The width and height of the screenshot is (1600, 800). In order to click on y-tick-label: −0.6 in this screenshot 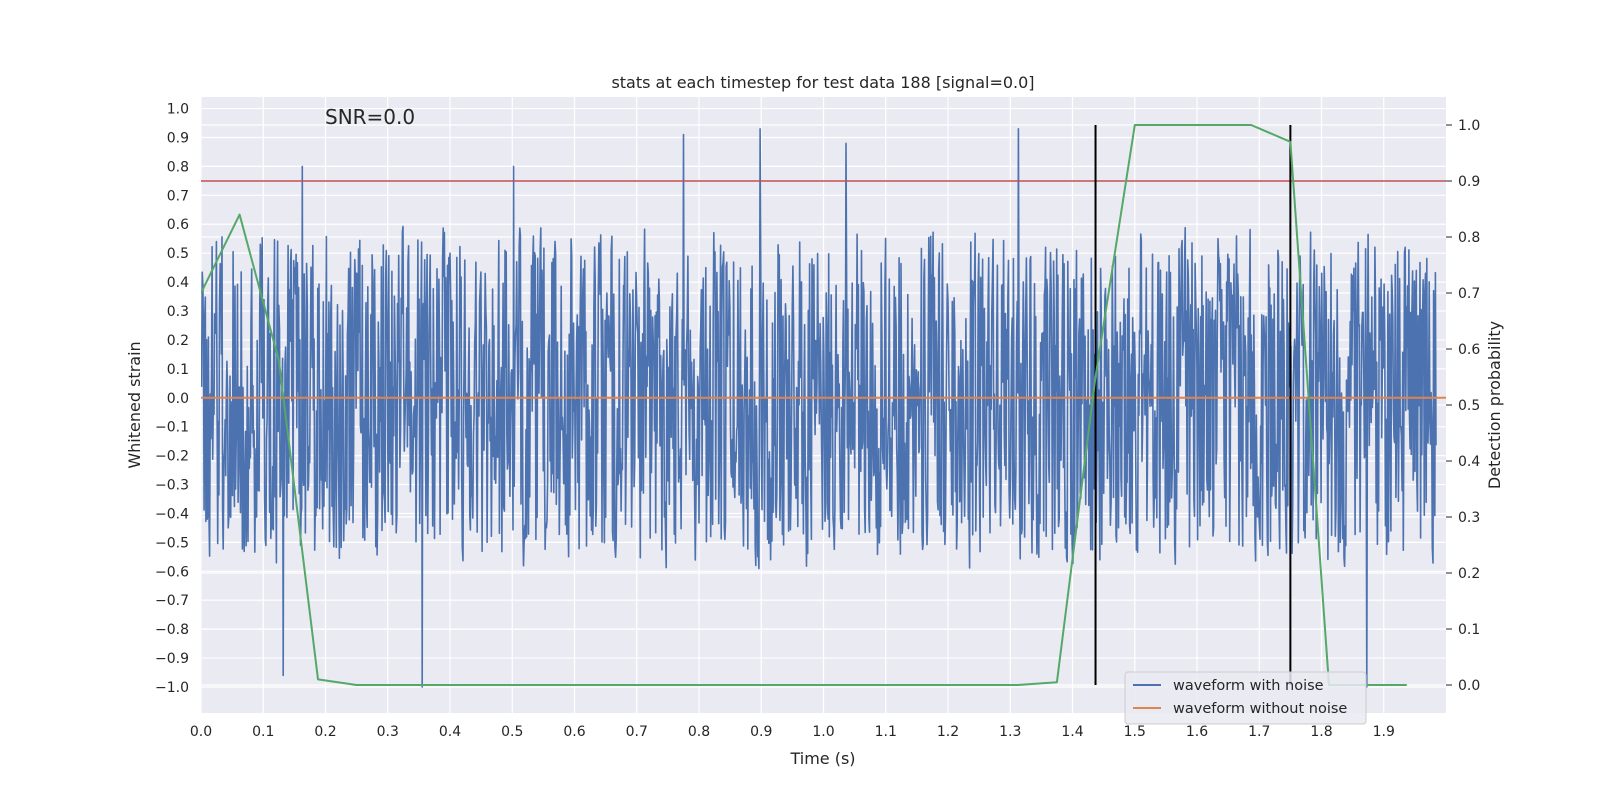, I will do `click(172, 572)`.